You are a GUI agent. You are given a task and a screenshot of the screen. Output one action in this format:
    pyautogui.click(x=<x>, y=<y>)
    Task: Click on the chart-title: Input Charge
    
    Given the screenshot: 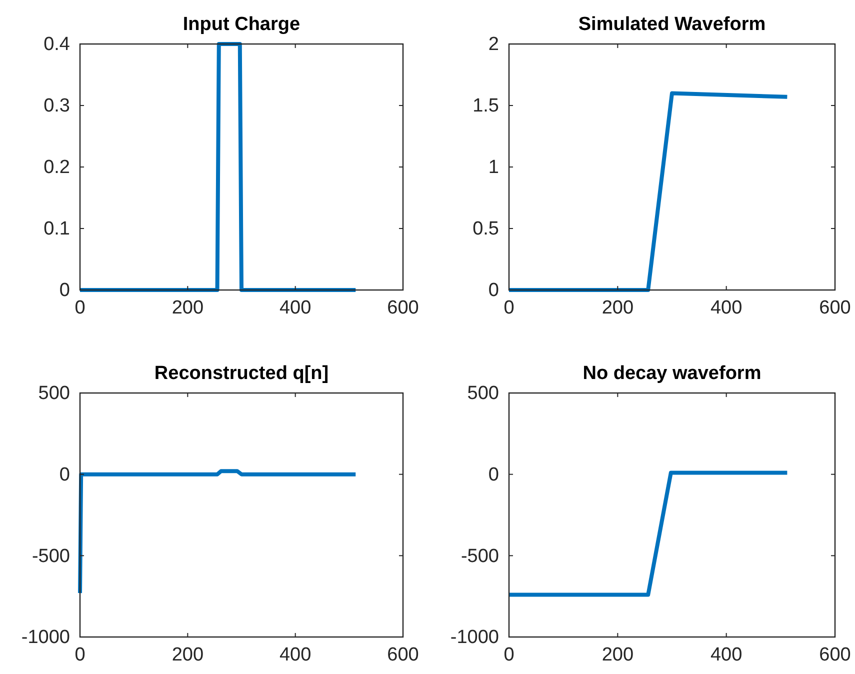 What is the action you would take?
    pyautogui.click(x=241, y=24)
    